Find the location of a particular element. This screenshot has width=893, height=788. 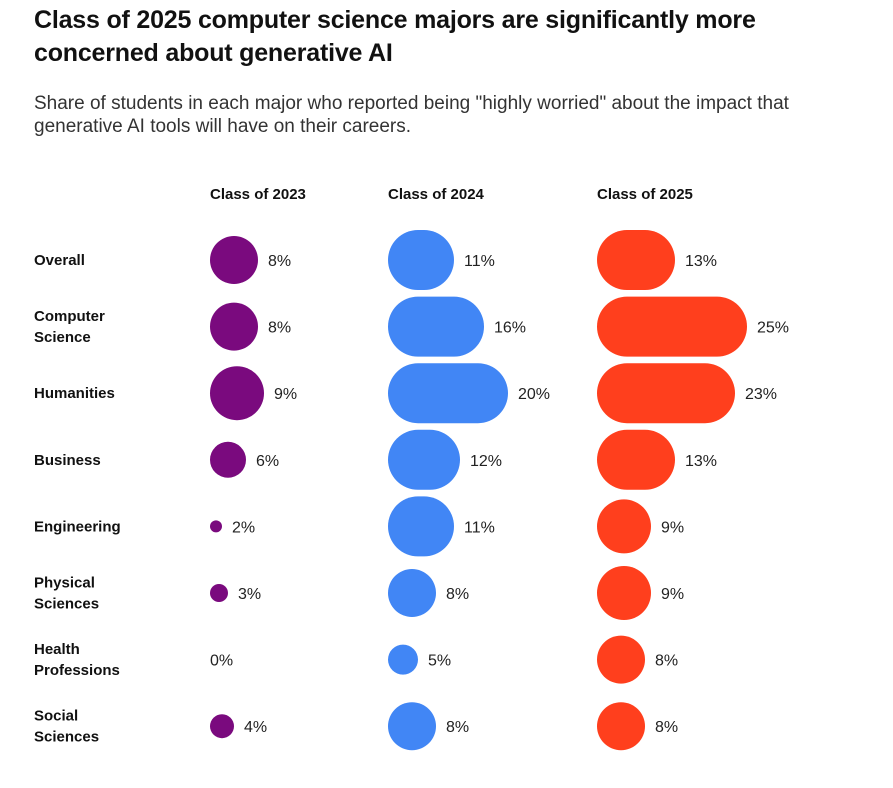

category-label: Overall is located at coordinates (59, 260).